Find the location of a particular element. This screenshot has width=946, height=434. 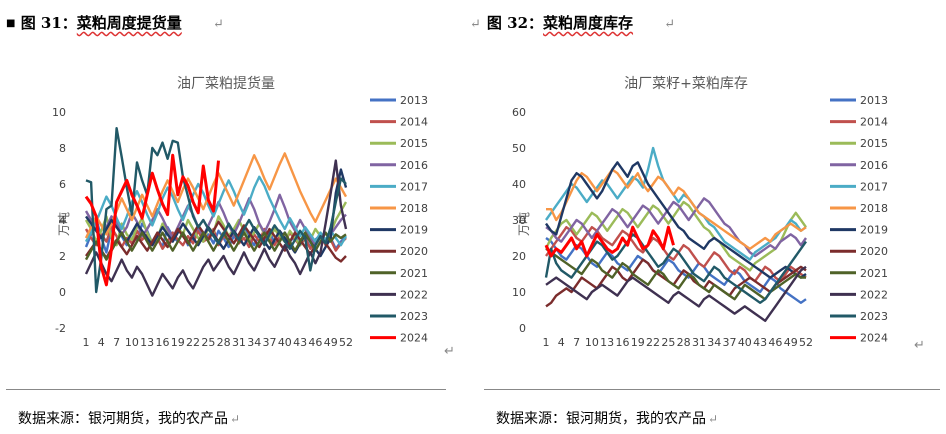

y-tick-label: -2 is located at coordinates (60, 328).